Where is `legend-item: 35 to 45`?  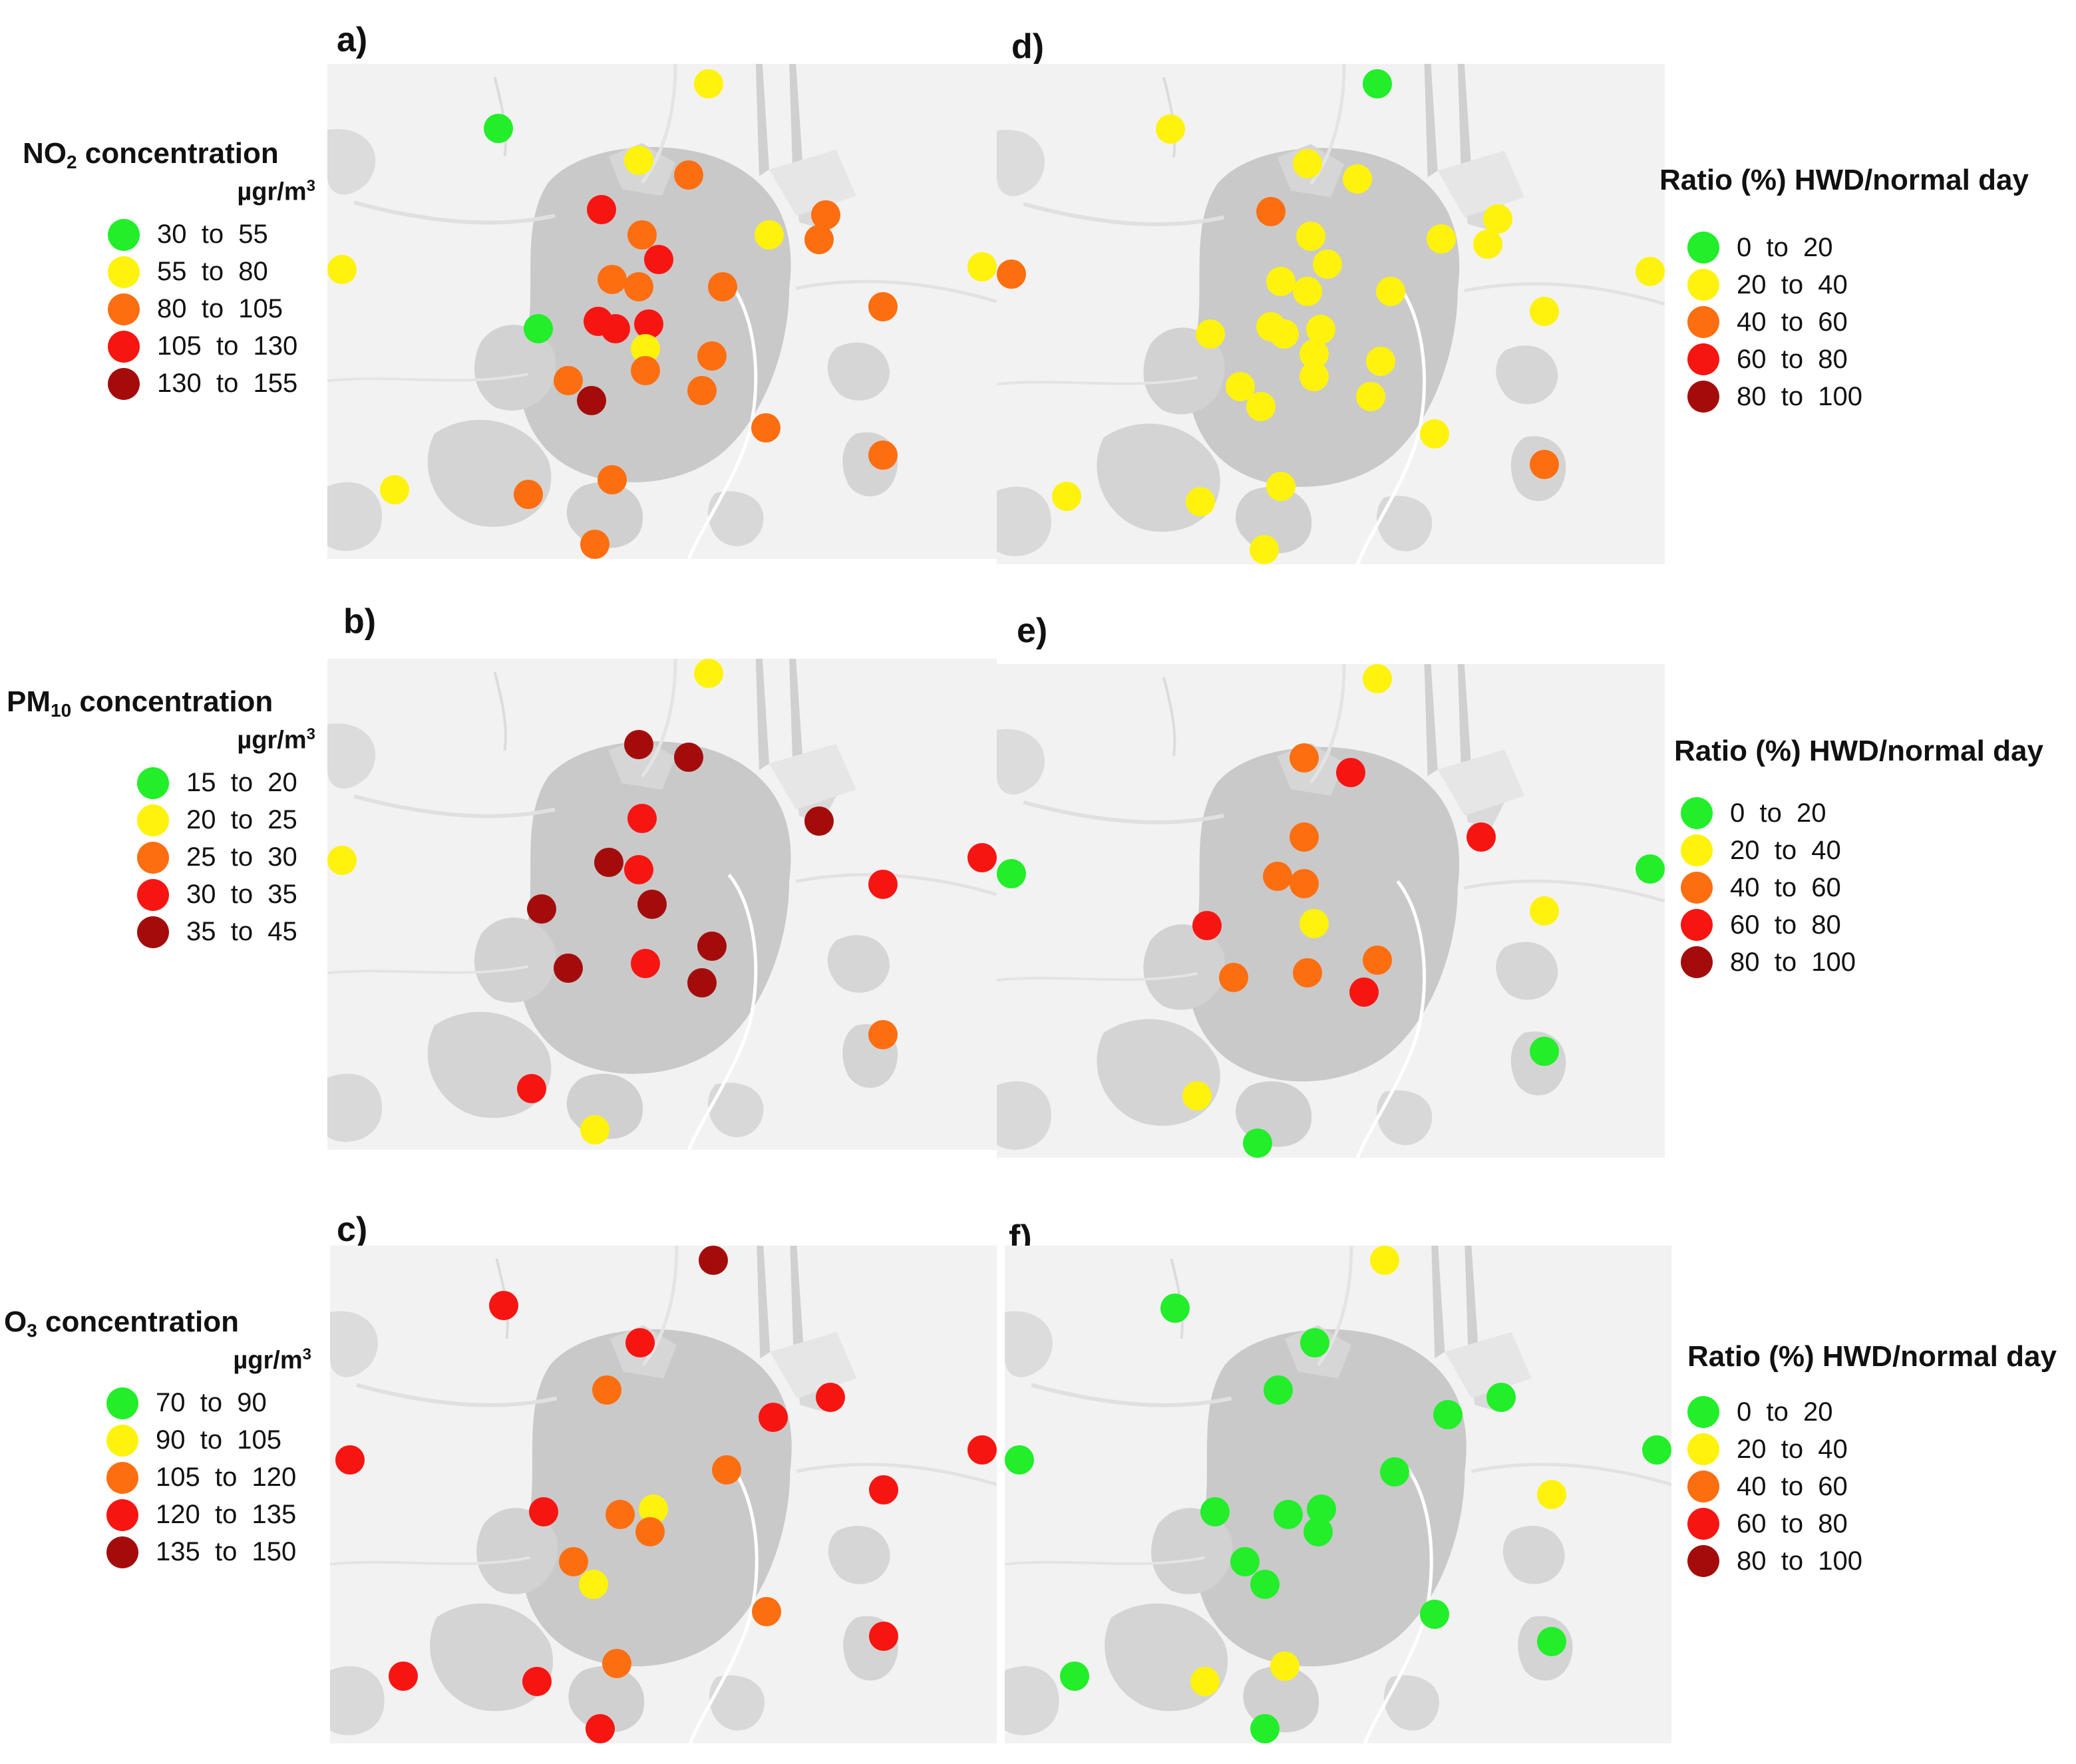
legend-item: 35 to 45 is located at coordinates (226, 932).